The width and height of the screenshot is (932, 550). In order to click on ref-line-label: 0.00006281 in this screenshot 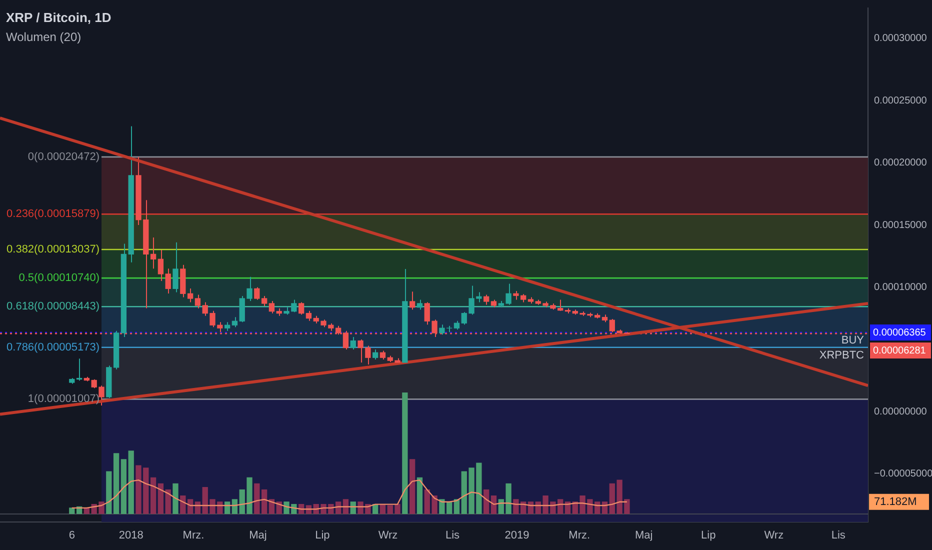, I will do `click(899, 350)`.